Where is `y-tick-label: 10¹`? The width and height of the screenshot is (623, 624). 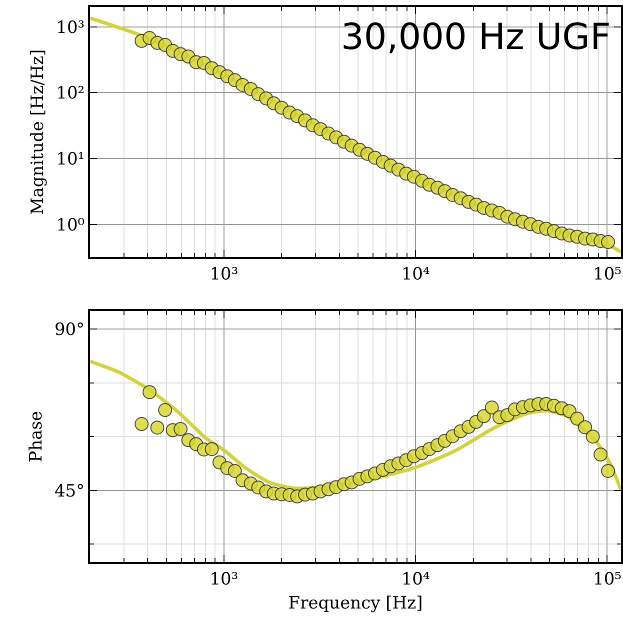 y-tick-label: 10¹ is located at coordinates (70, 160).